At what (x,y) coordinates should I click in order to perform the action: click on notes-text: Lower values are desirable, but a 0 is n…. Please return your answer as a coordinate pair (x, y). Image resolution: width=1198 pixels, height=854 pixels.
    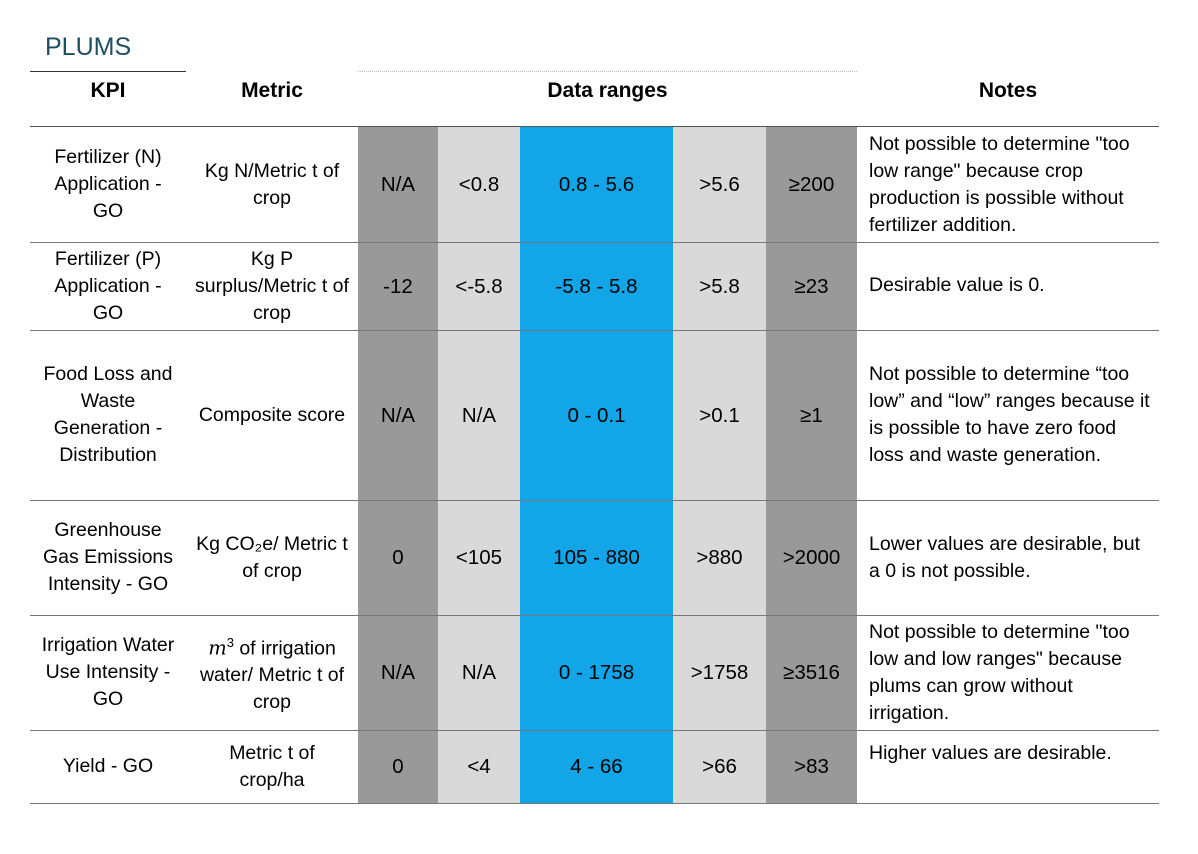
    Looking at the image, I should click on (1004, 557).